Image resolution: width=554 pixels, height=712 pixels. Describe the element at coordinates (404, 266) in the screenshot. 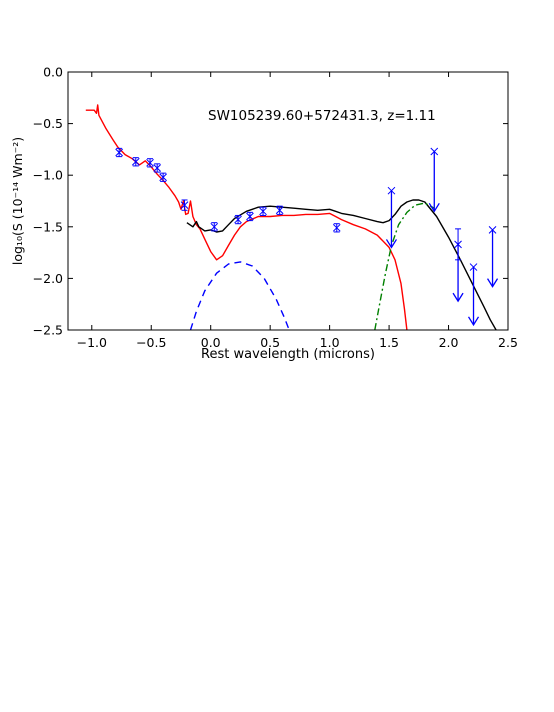

I see `green_component-series-line` at that location.